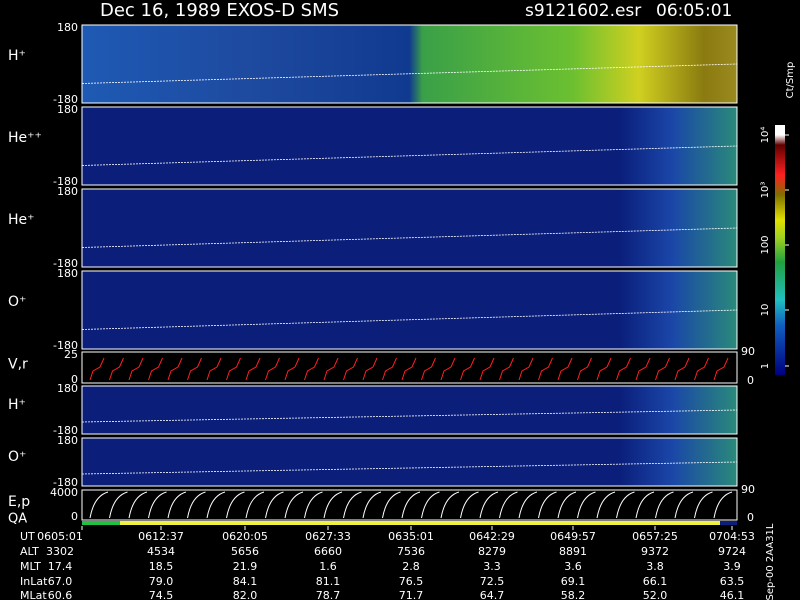 Image resolution: width=800 pixels, height=600 pixels. I want to click on row-value: 0649:57, so click(573, 536).